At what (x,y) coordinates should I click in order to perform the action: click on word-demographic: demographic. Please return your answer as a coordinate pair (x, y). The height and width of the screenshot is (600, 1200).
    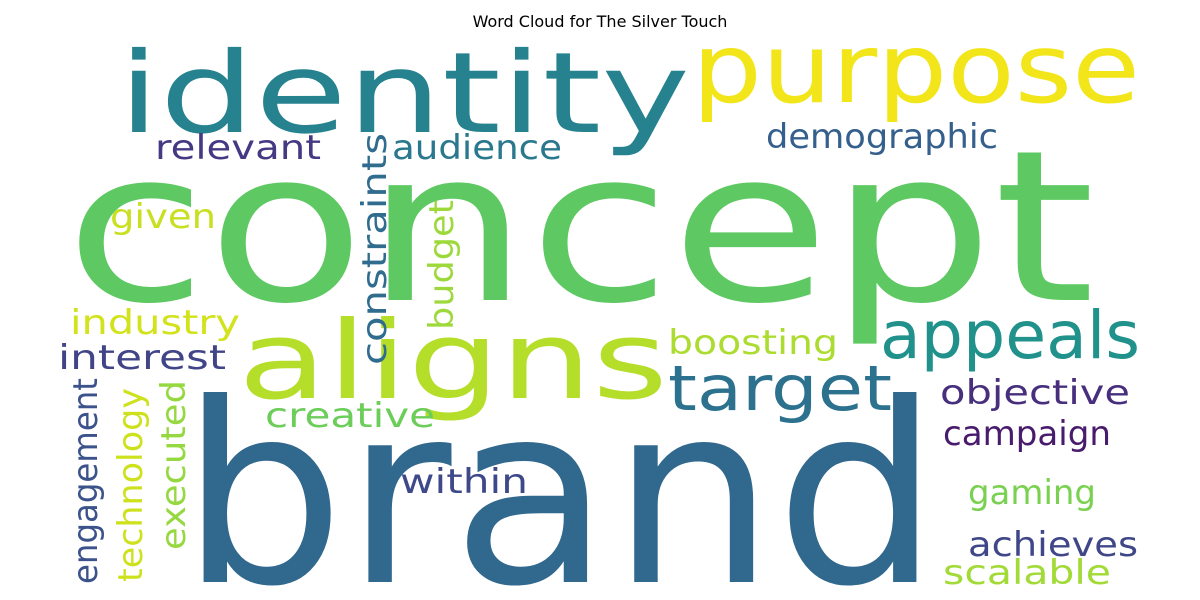
    Looking at the image, I should click on (882, 137).